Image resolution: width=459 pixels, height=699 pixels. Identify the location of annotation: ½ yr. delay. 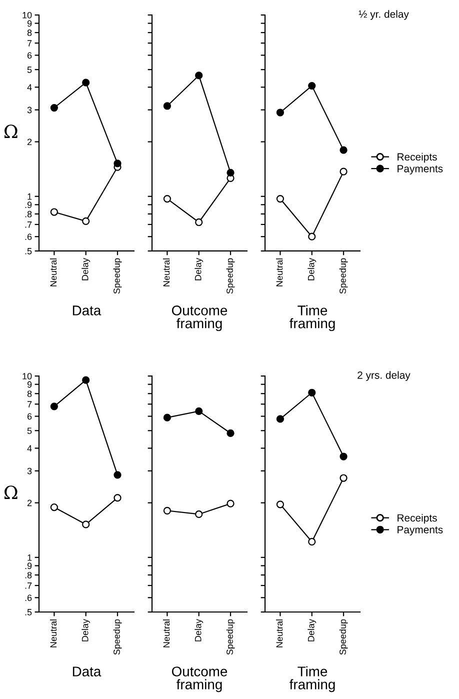
(383, 15).